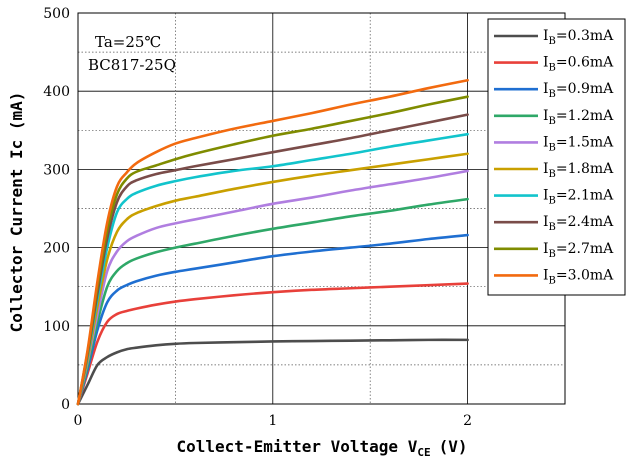 This screenshot has height=463, width=627. What do you see at coordinates (578, 250) in the screenshot?
I see `legend-label: IB=2.7mA` at bounding box center [578, 250].